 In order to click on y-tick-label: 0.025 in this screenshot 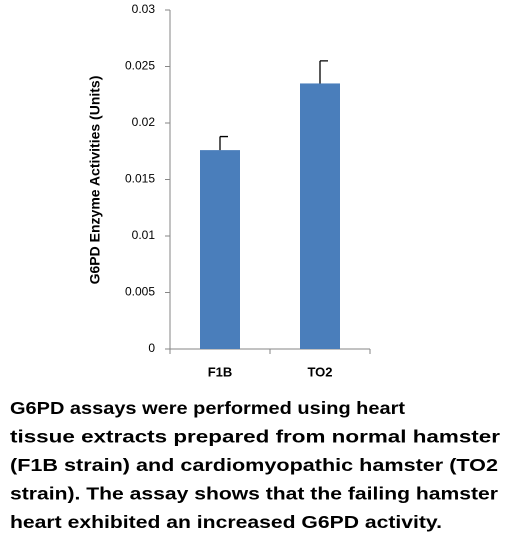, I will do `click(140, 66)`.